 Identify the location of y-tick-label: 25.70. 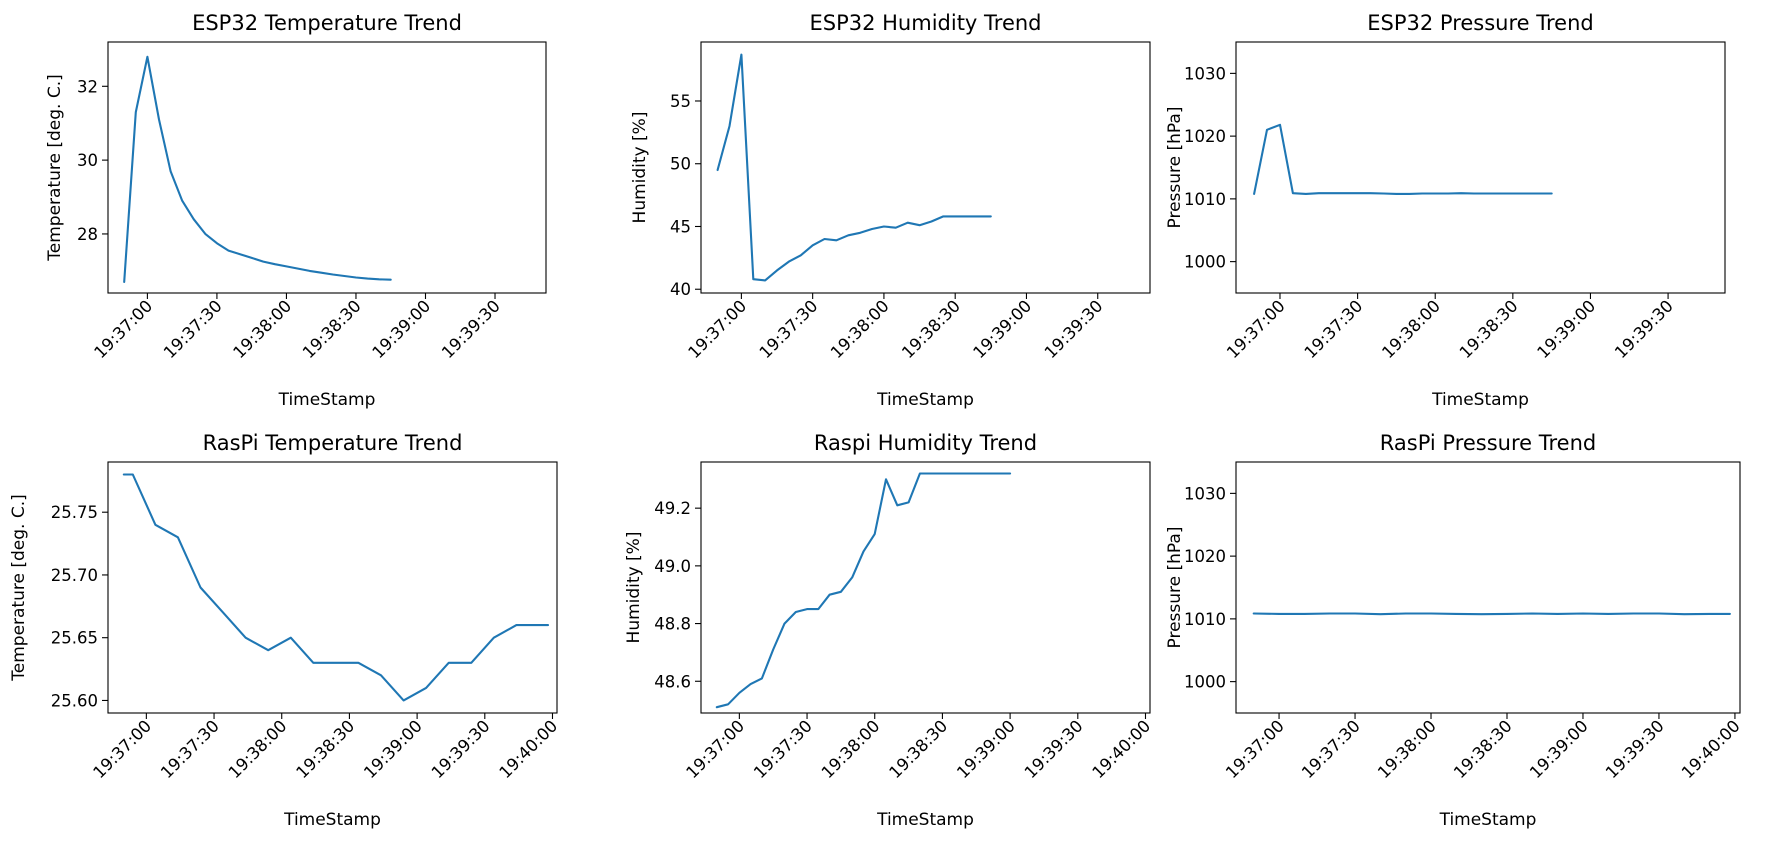
(74, 575).